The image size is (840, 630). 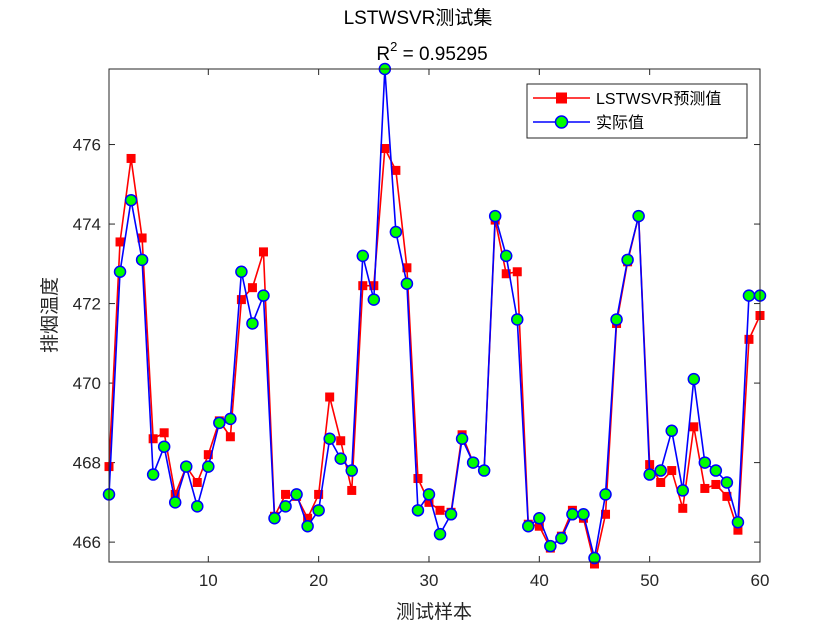 I want to click on y-tick-label: 472, so click(x=87, y=304).